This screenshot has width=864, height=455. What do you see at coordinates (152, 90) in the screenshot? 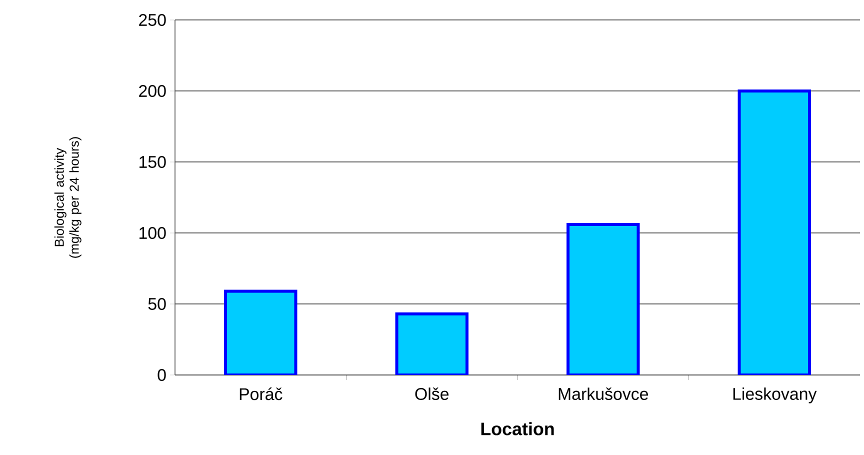
I see `y-tick-label: 200` at bounding box center [152, 90].